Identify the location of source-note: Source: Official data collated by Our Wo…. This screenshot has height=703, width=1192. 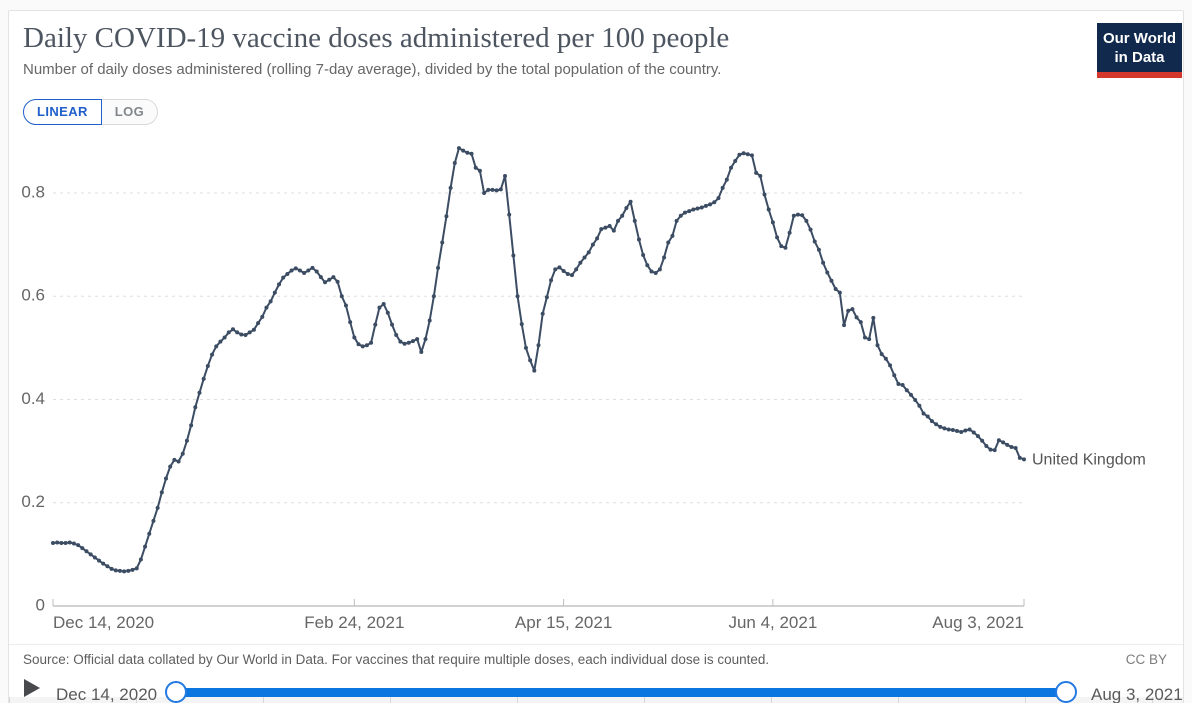
(396, 659).